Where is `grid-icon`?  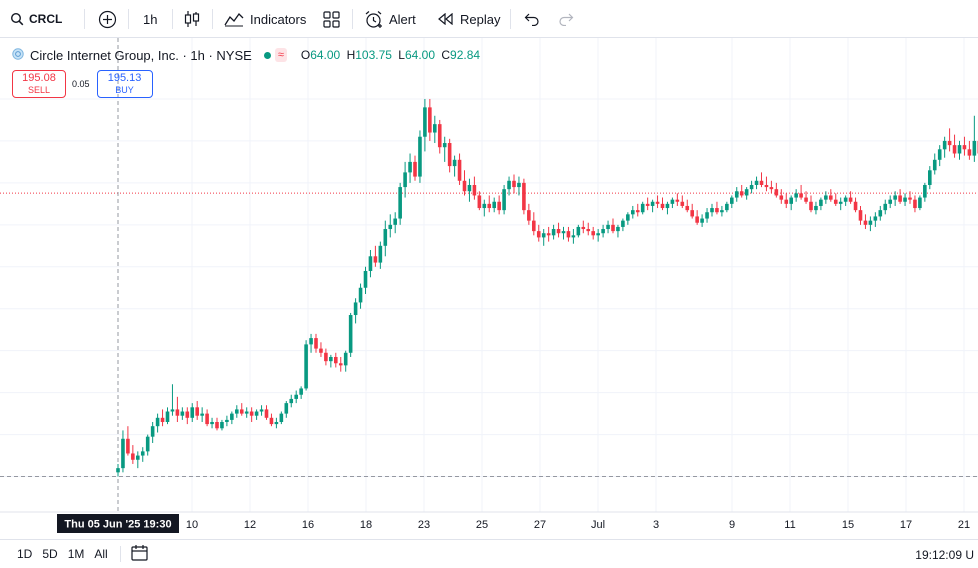 grid-icon is located at coordinates (331, 19).